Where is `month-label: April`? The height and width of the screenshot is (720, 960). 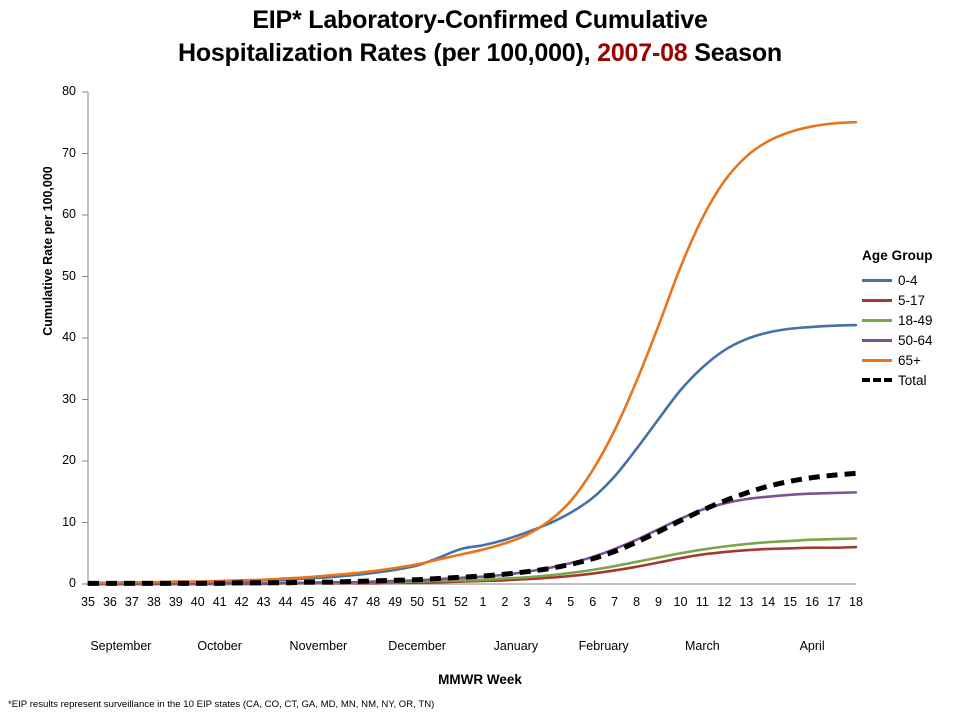
month-label: April is located at coordinates (812, 646).